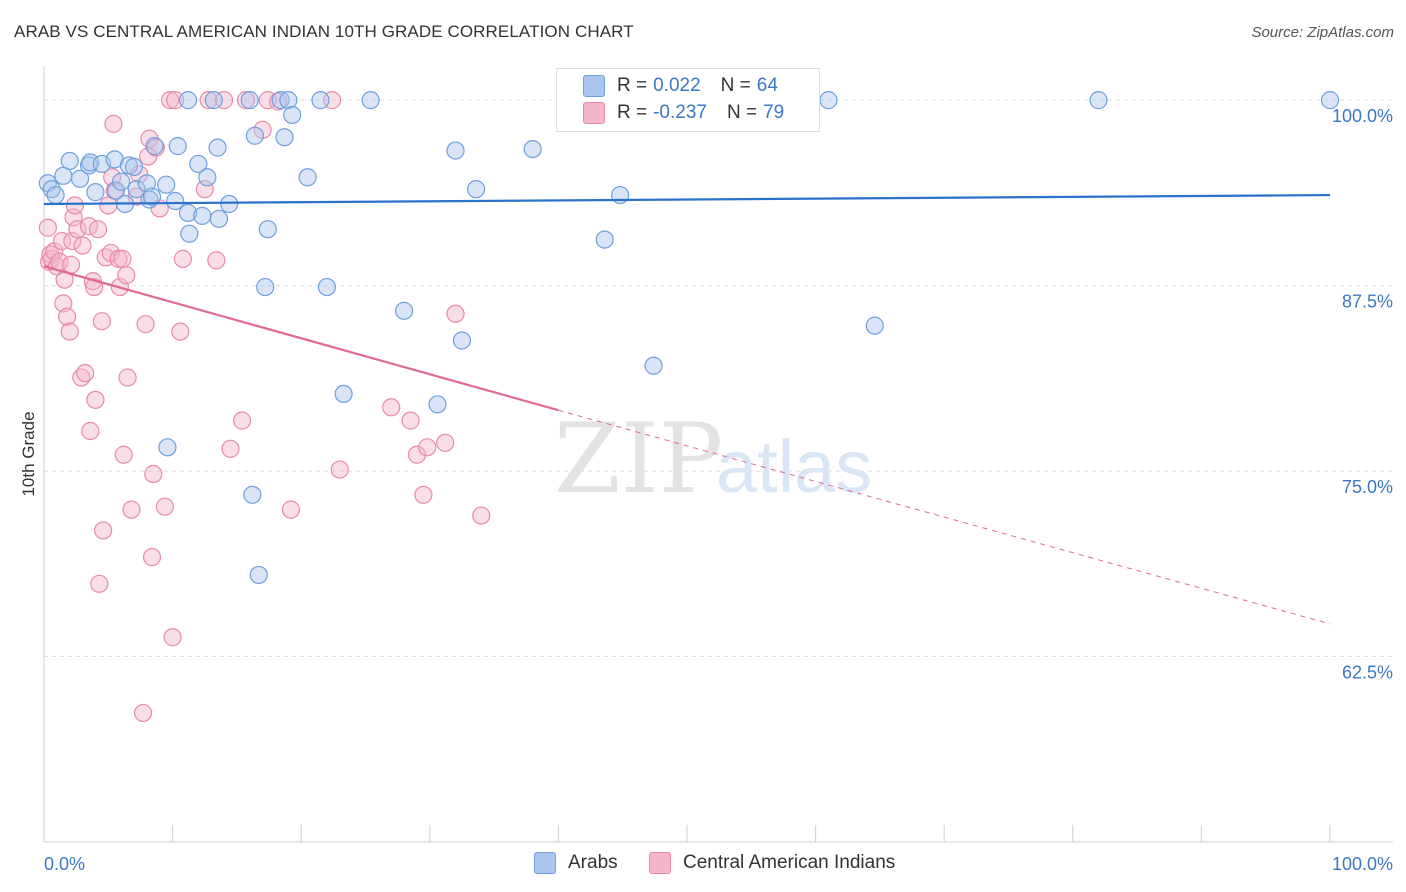 The height and width of the screenshot is (892, 1406). What do you see at coordinates (687, 199) in the screenshot?
I see `arab-trend-line` at bounding box center [687, 199].